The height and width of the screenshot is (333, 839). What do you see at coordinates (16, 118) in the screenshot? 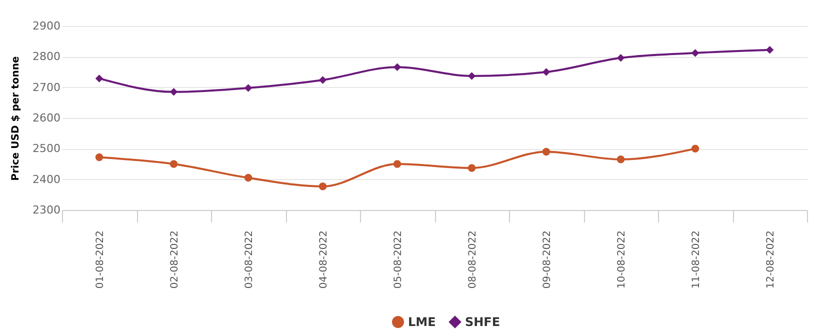
I see `y-axis-title: Price USD $ per tonne` at bounding box center [16, 118].